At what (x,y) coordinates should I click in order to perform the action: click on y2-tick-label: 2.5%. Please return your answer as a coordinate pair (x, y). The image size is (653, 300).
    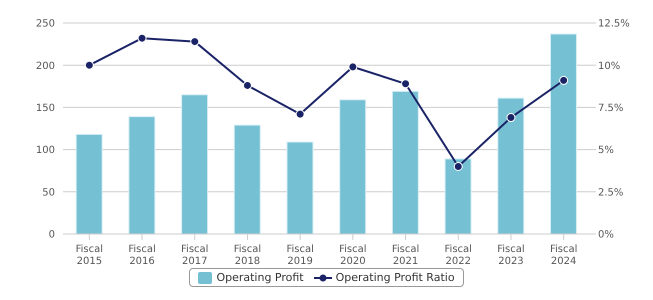
    Looking at the image, I should click on (611, 192).